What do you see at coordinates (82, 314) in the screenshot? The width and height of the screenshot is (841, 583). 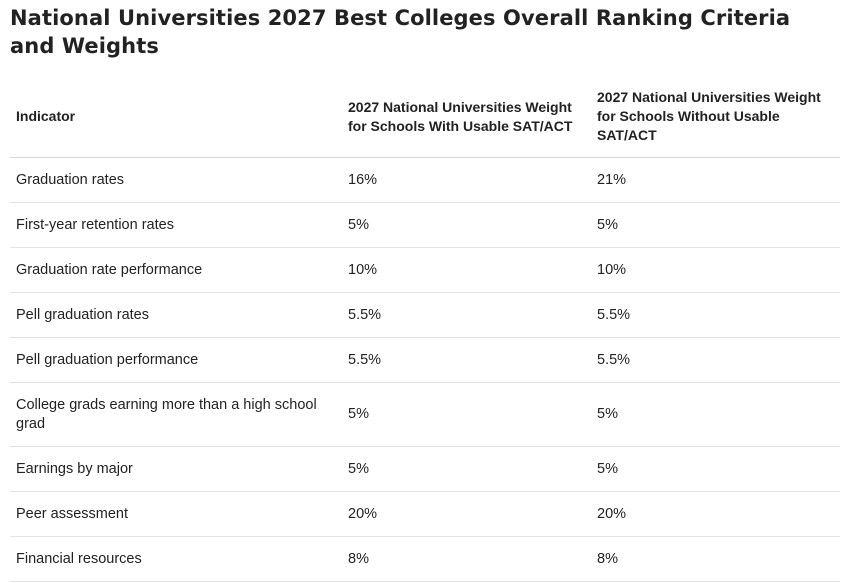 I see `indicator-cell: Pell graduation rates` at bounding box center [82, 314].